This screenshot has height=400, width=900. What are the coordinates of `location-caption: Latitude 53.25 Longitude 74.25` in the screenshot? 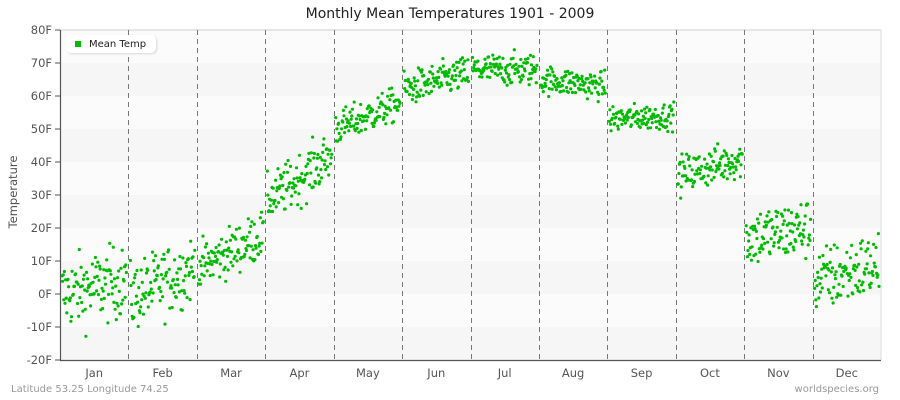 It's located at (90, 389).